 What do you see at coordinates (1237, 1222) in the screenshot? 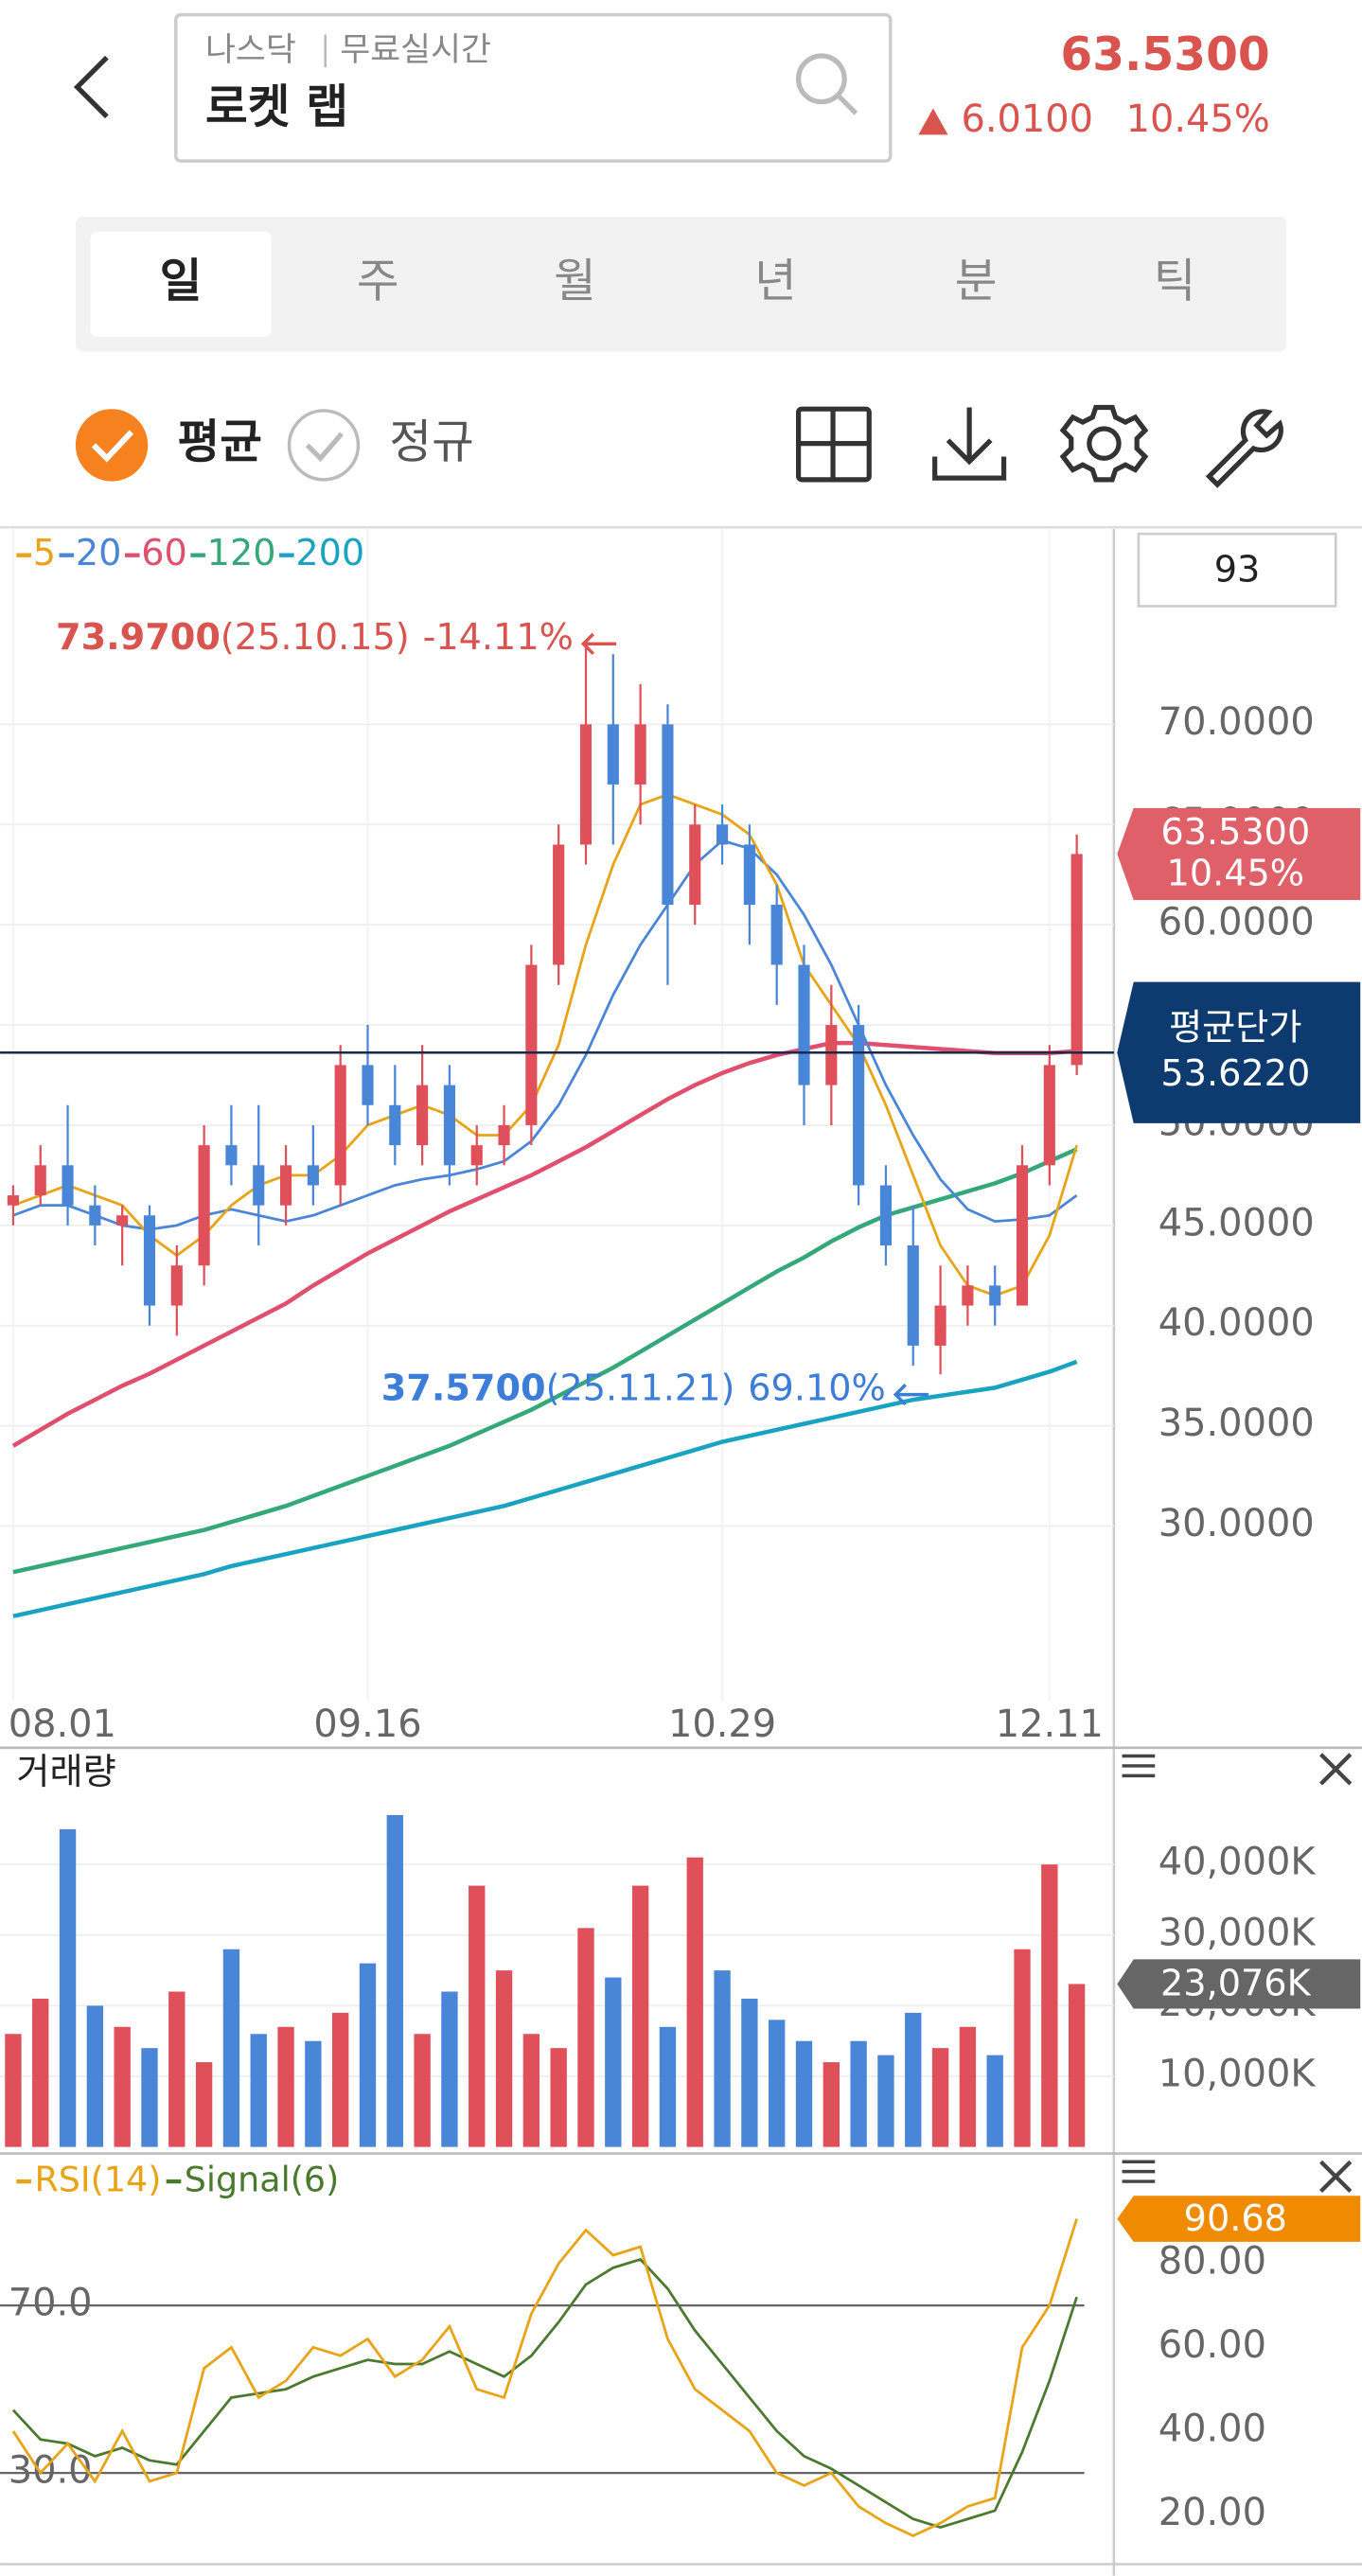
I see `y-tick-label: 45.0000` at bounding box center [1237, 1222].